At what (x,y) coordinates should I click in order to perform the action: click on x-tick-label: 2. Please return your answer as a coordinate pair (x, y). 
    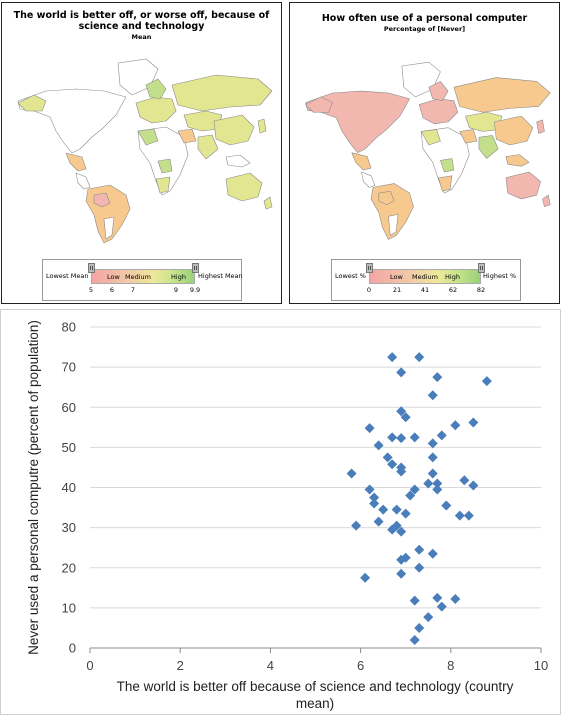
    Looking at the image, I should click on (180, 665).